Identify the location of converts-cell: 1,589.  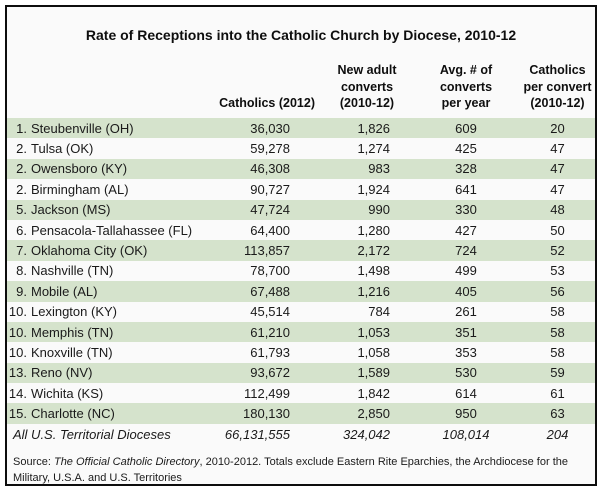
(373, 373).